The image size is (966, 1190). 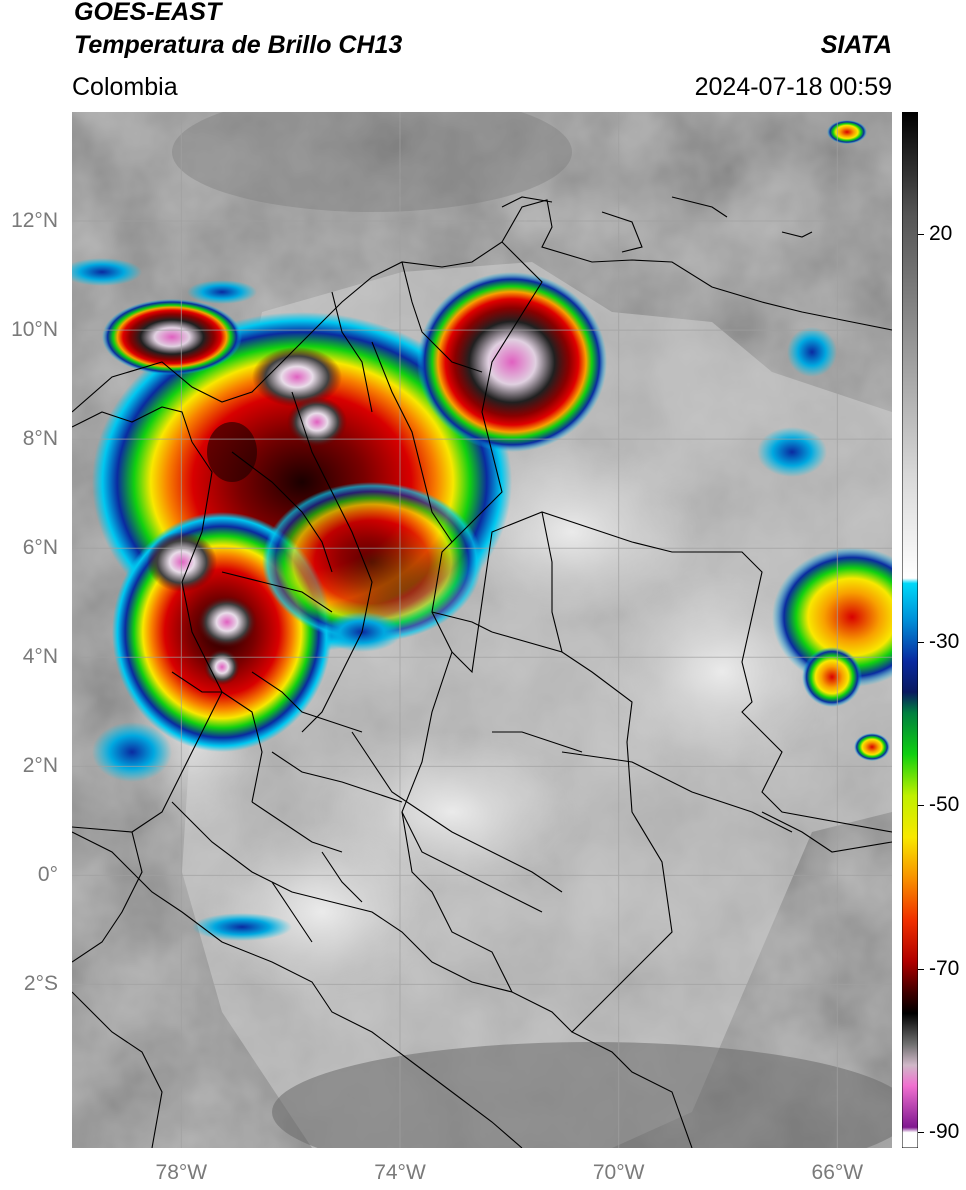 I want to click on colorbar-tick-label: -50, so click(x=944, y=805).